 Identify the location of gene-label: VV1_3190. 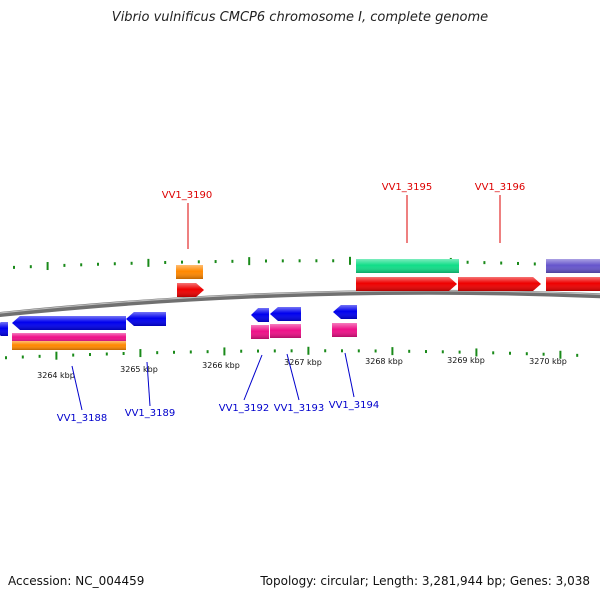
(187, 195).